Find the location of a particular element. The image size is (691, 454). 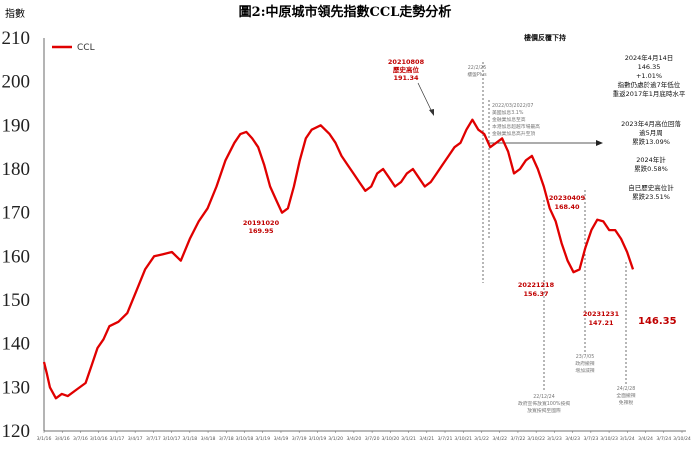

x-tick-label: 3/7/16 is located at coordinates (80, 439).